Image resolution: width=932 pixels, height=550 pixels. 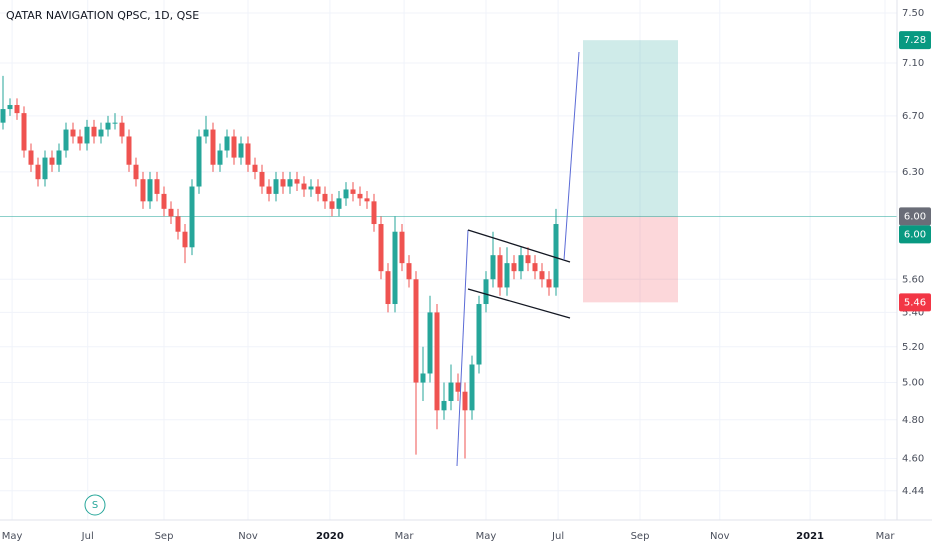 I want to click on price-badge-label: 7.28, so click(x=915, y=40).